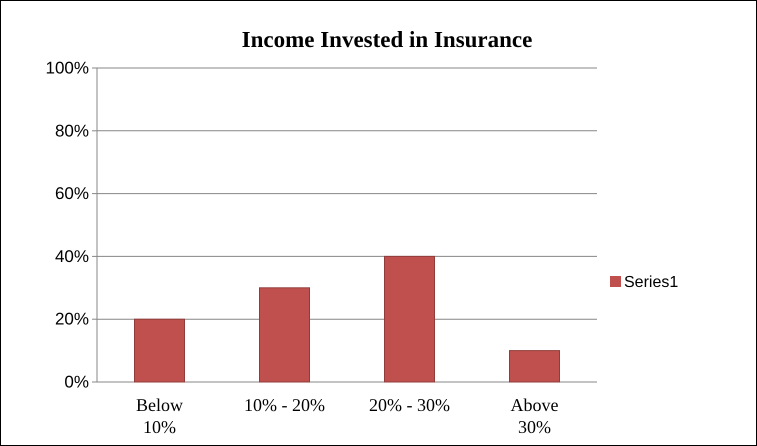 The height and width of the screenshot is (446, 757). I want to click on chart-title: Income Invested in Insurance, so click(387, 39).